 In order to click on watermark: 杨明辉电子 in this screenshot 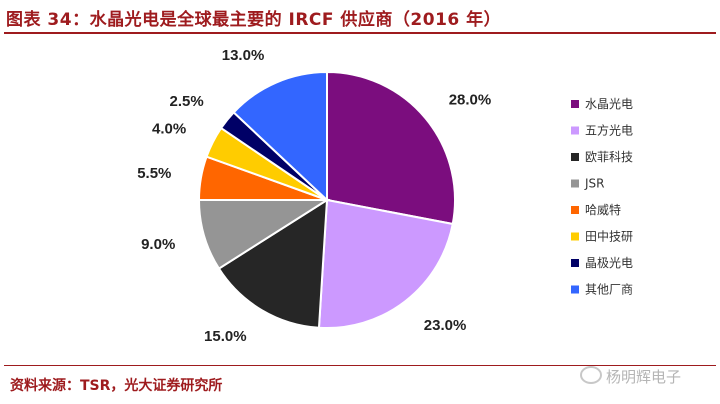, I will do `click(630, 376)`.